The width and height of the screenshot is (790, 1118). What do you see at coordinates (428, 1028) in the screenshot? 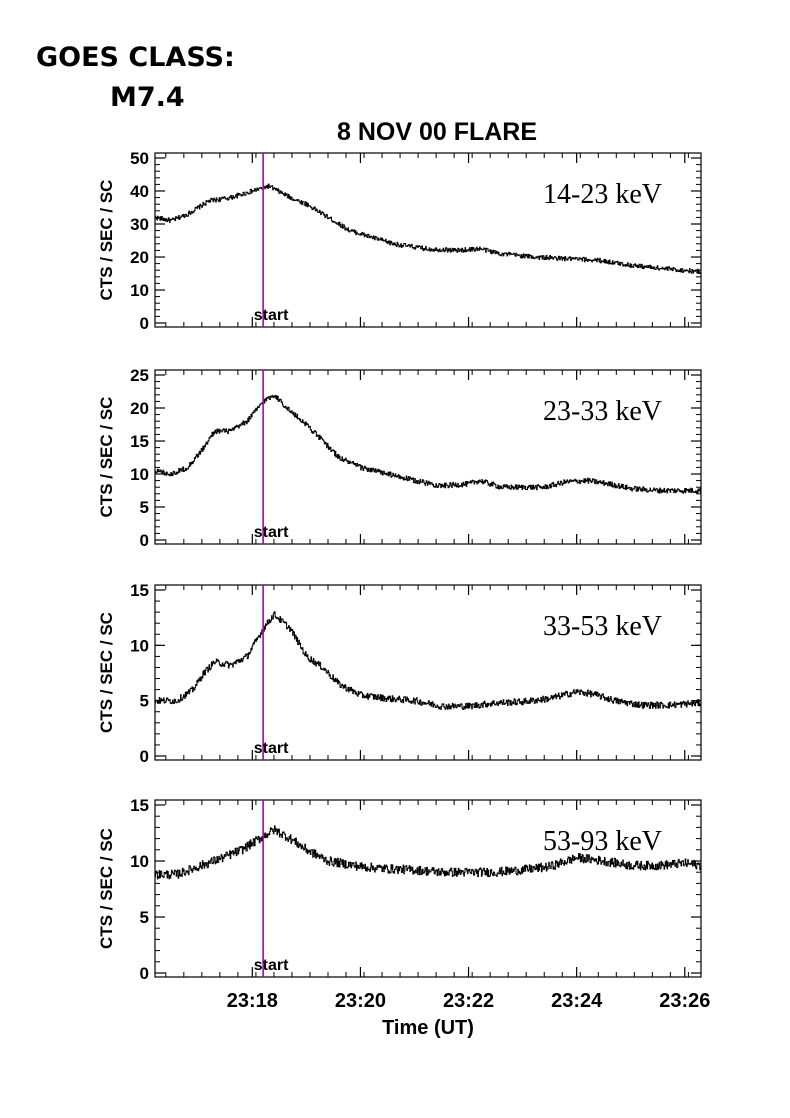
I see `x-axis-label: Time (UT)` at bounding box center [428, 1028].